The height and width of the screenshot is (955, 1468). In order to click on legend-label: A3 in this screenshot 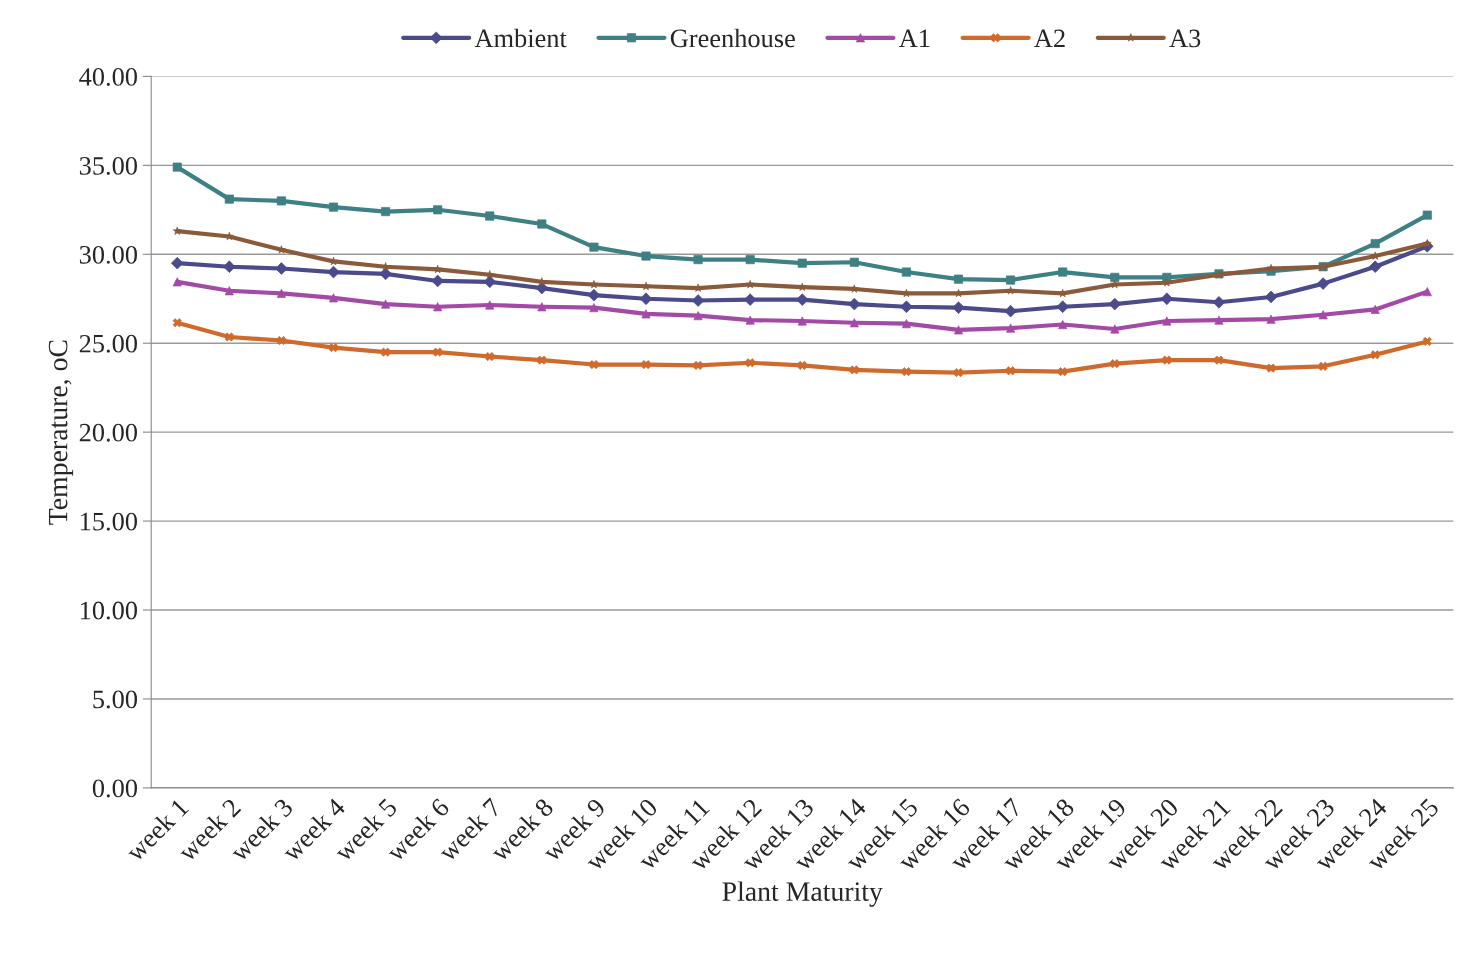, I will do `click(1185, 38)`.